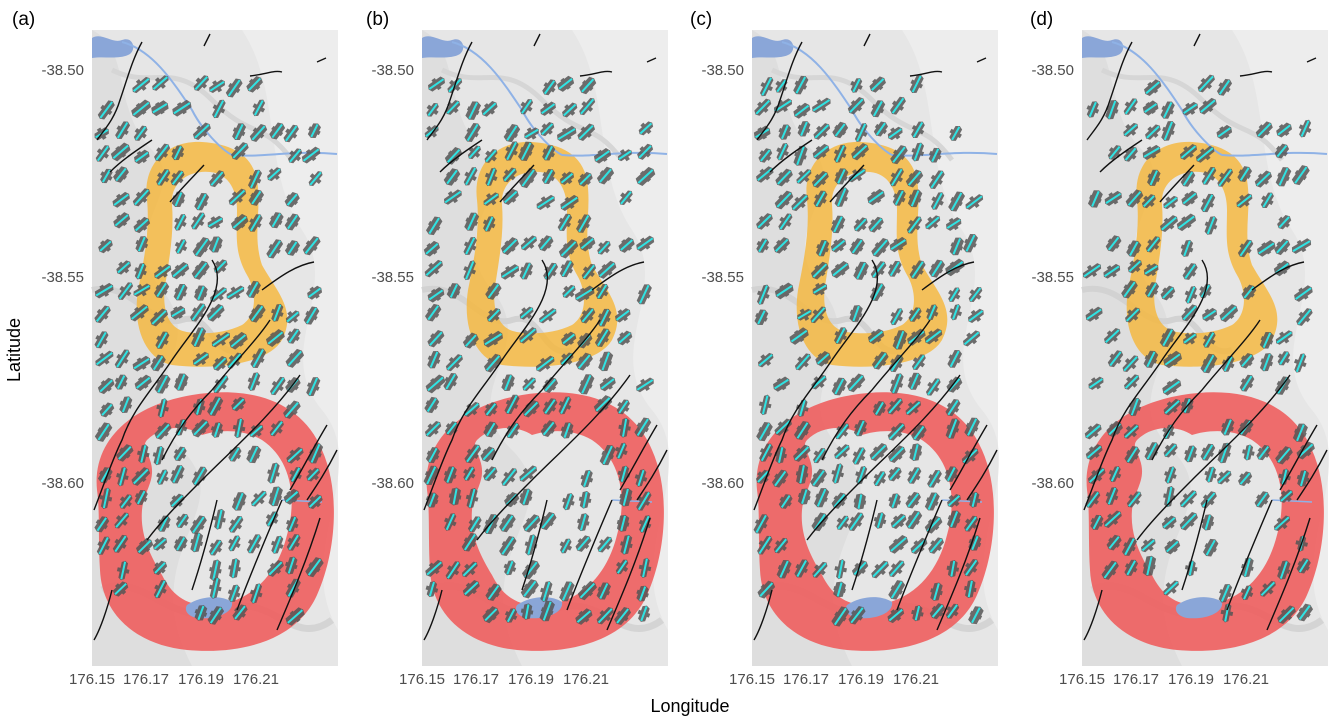  Describe the element at coordinates (722, 277) in the screenshot. I see `y-axis-c: -38.50 -38.55 -38.60` at that location.